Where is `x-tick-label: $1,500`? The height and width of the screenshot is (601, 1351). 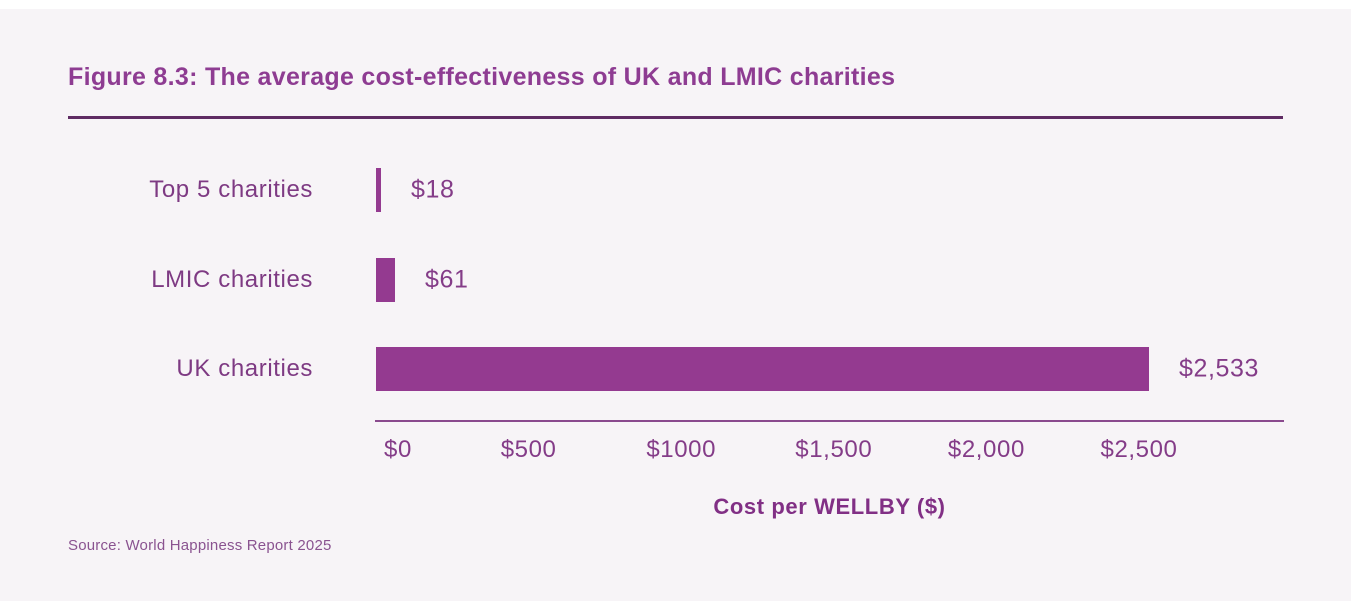
x-tick-label: $1,500 is located at coordinates (834, 449).